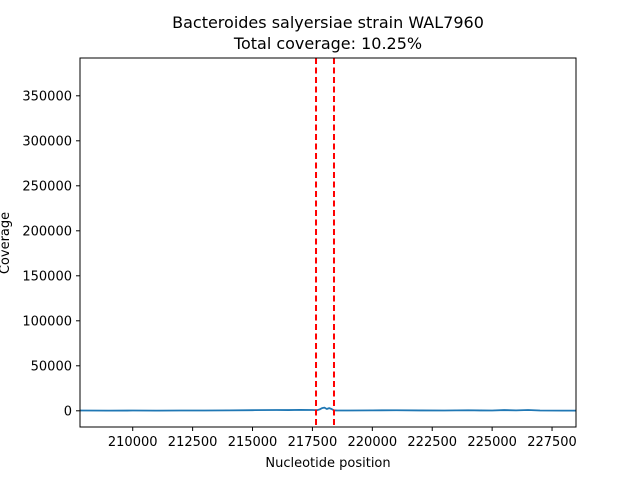 Image resolution: width=640 pixels, height=480 pixels. What do you see at coordinates (373, 442) in the screenshot?
I see `x-tick-label: 220000` at bounding box center [373, 442].